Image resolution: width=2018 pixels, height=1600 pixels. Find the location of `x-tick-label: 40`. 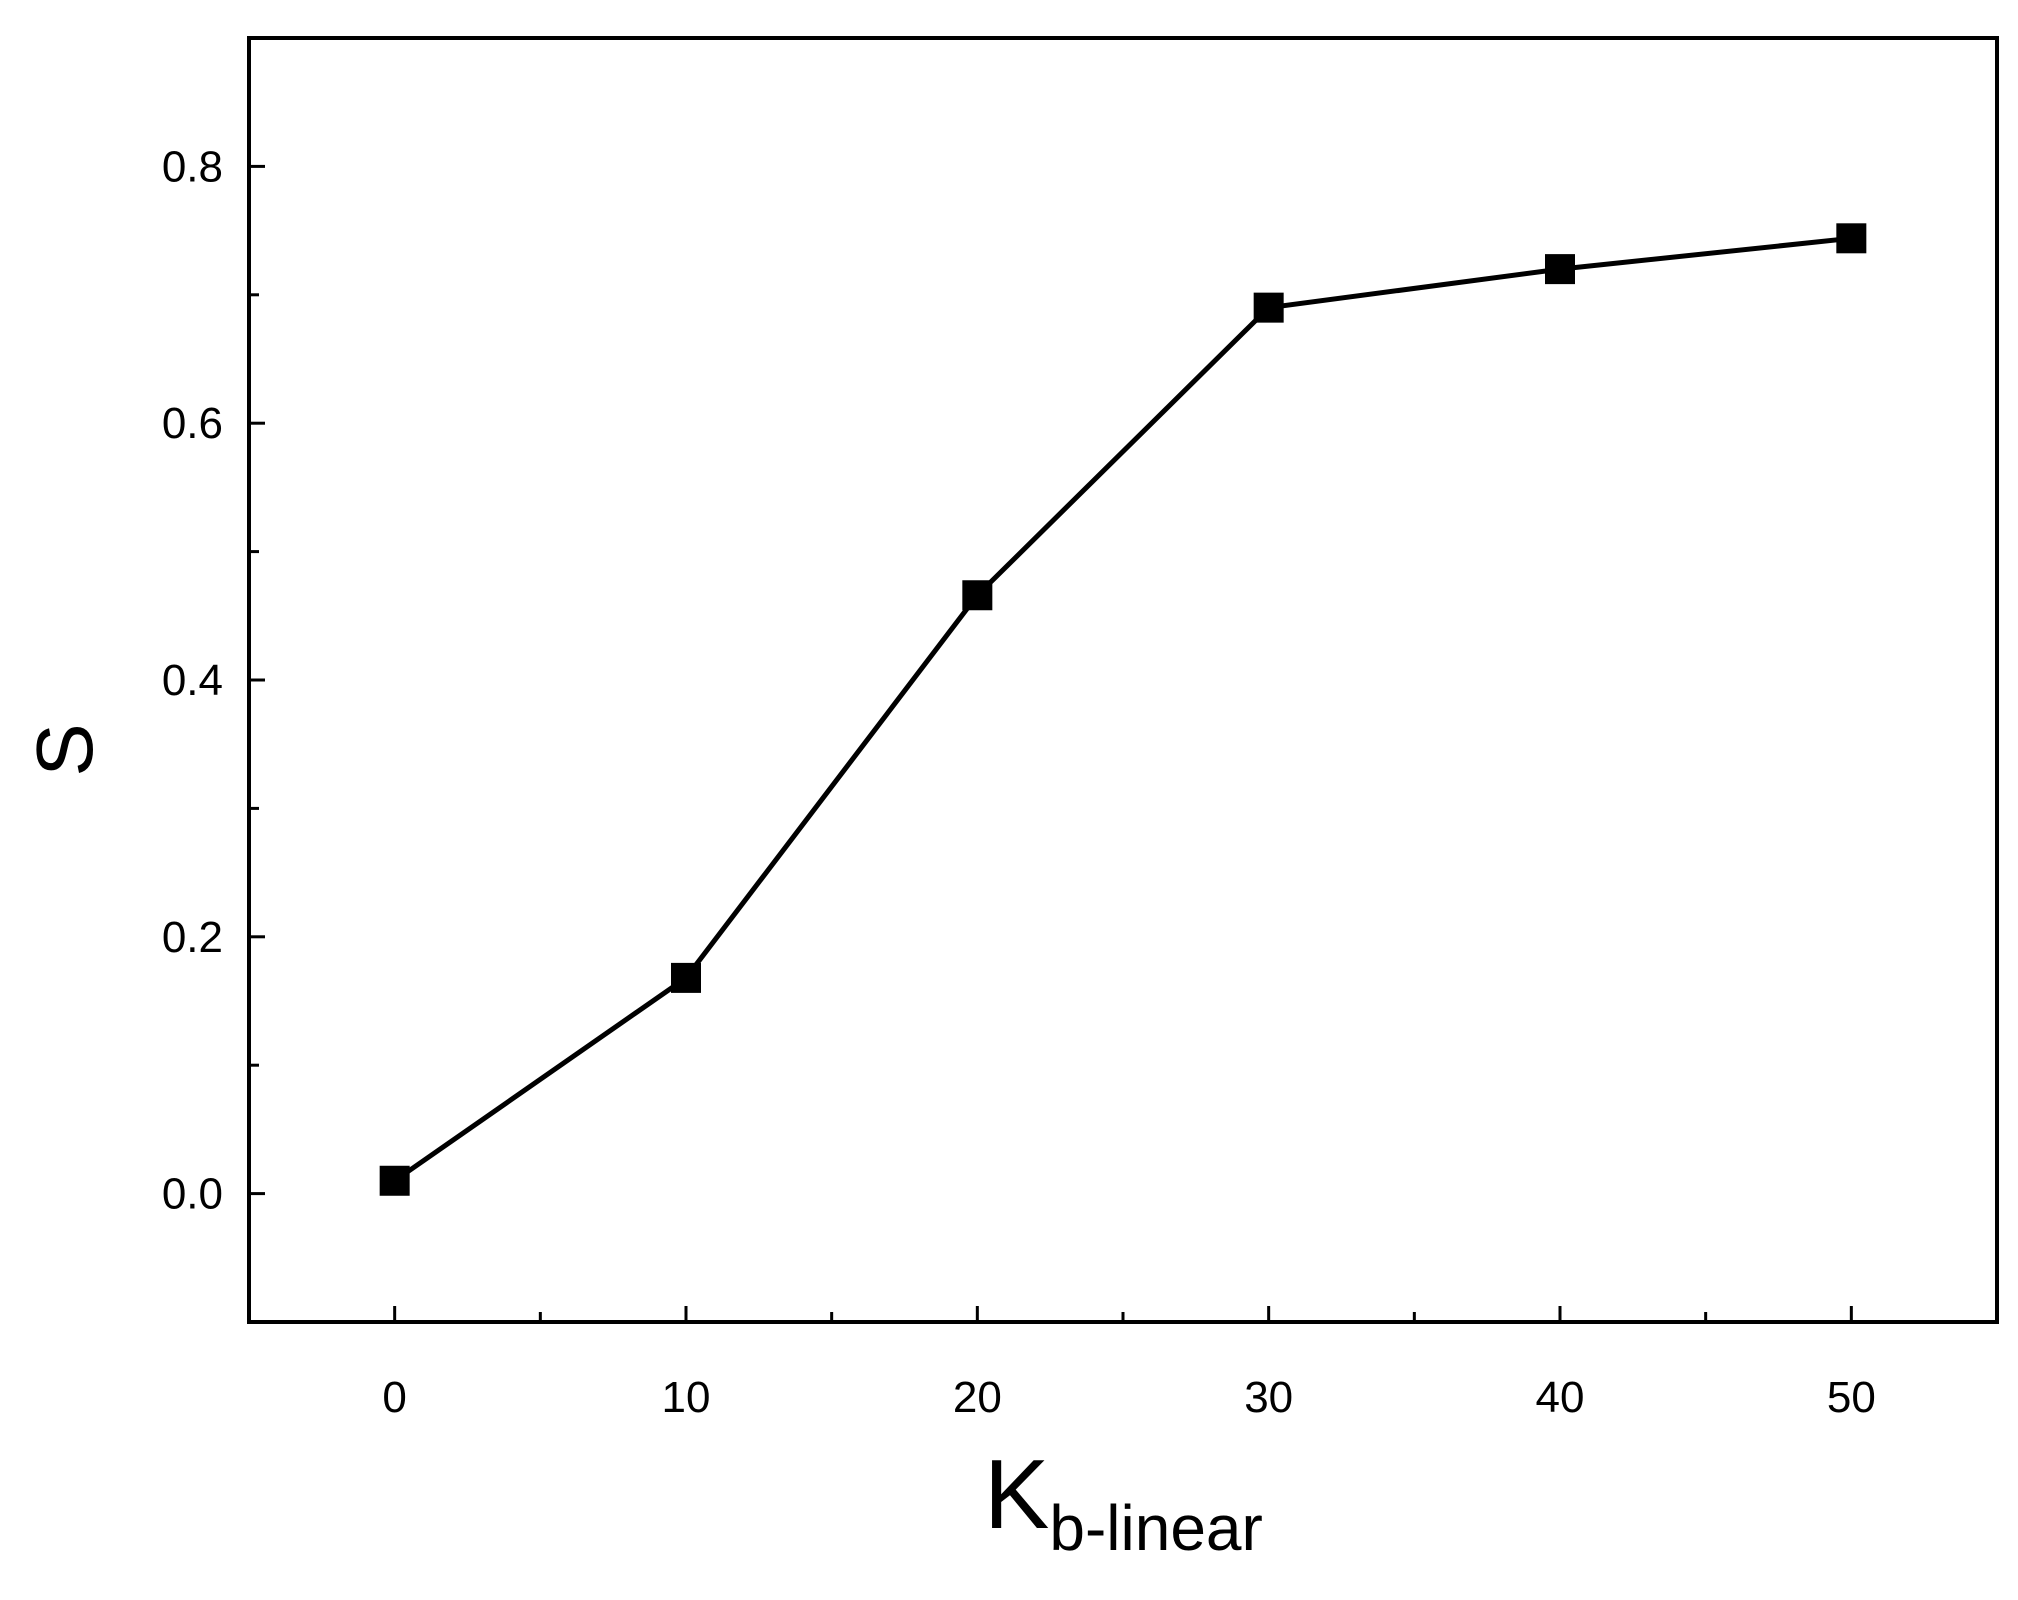

x-tick-label: 40 is located at coordinates (1560, 1397).